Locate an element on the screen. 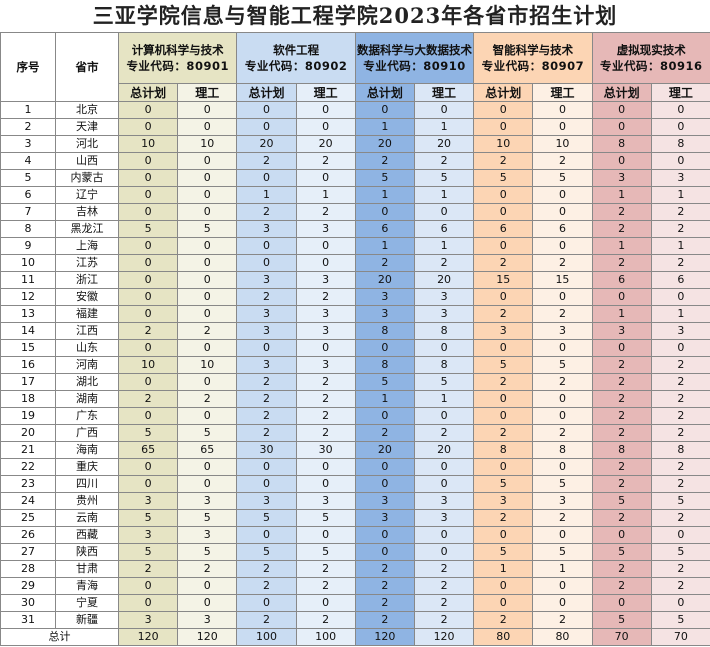 The height and width of the screenshot is (647, 710). seq-cell: 5 is located at coordinates (28, 178).